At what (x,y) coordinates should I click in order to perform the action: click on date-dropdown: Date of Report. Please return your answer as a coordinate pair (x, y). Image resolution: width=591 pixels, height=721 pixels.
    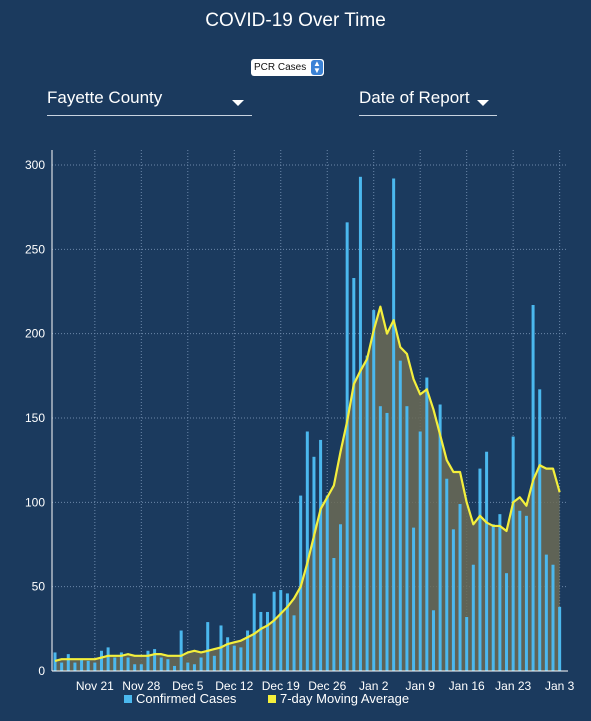
    Looking at the image, I should click on (428, 102).